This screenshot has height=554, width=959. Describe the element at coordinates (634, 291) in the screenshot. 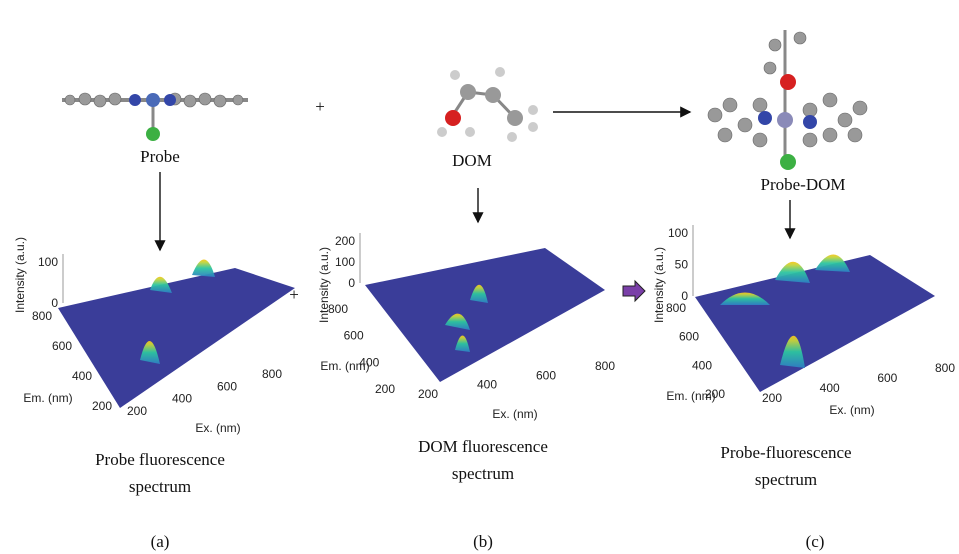

I see `result-arrow` at that location.